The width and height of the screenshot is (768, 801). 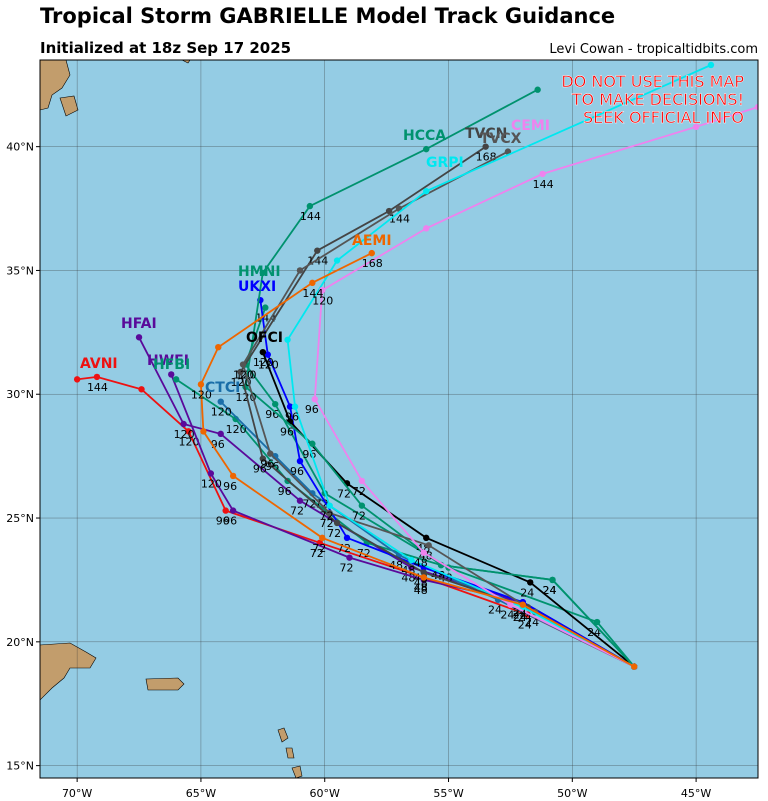 What do you see at coordinates (501, 139) in the screenshot?
I see `model-name: TVCX` at bounding box center [501, 139].